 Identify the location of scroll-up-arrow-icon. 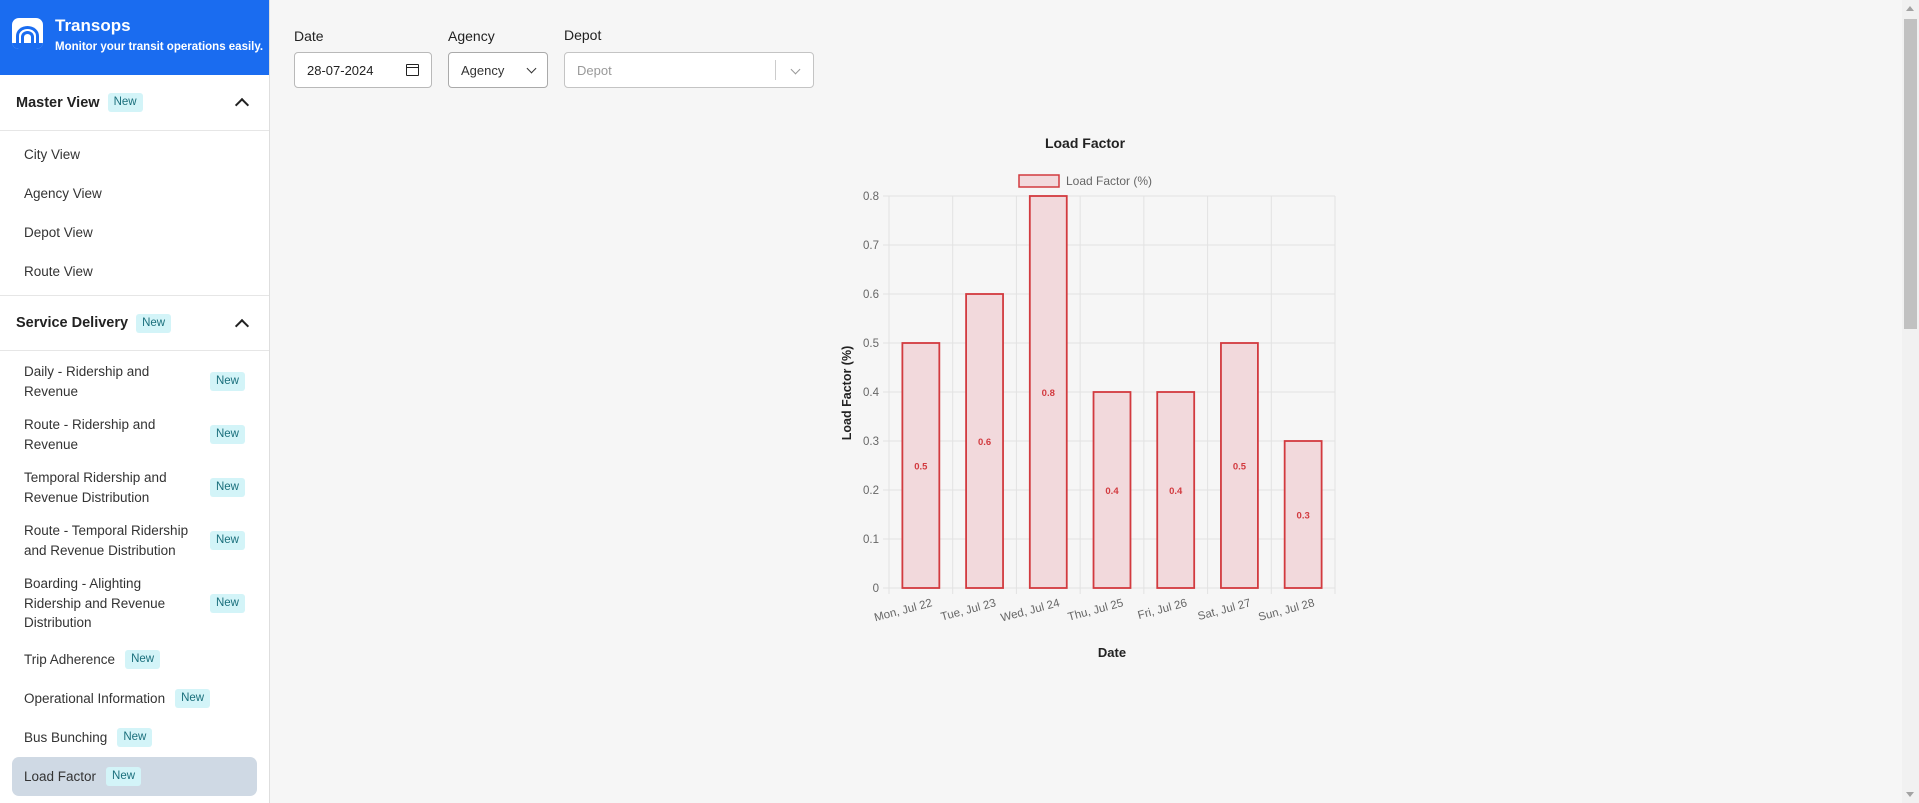
(1910, 8).